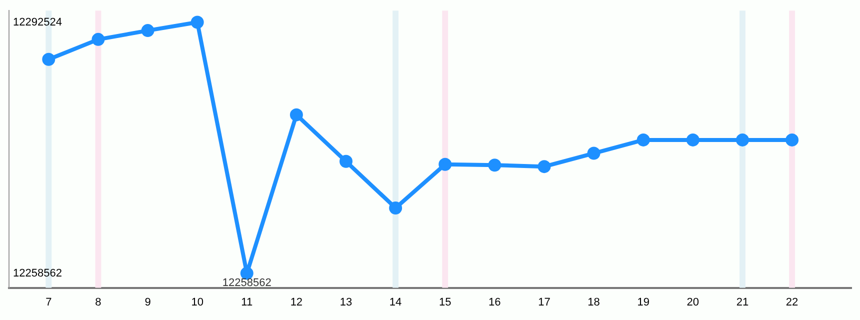 Image resolution: width=860 pixels, height=320 pixels. Describe the element at coordinates (296, 302) in the screenshot. I see `x-tick-label: 12` at that location.